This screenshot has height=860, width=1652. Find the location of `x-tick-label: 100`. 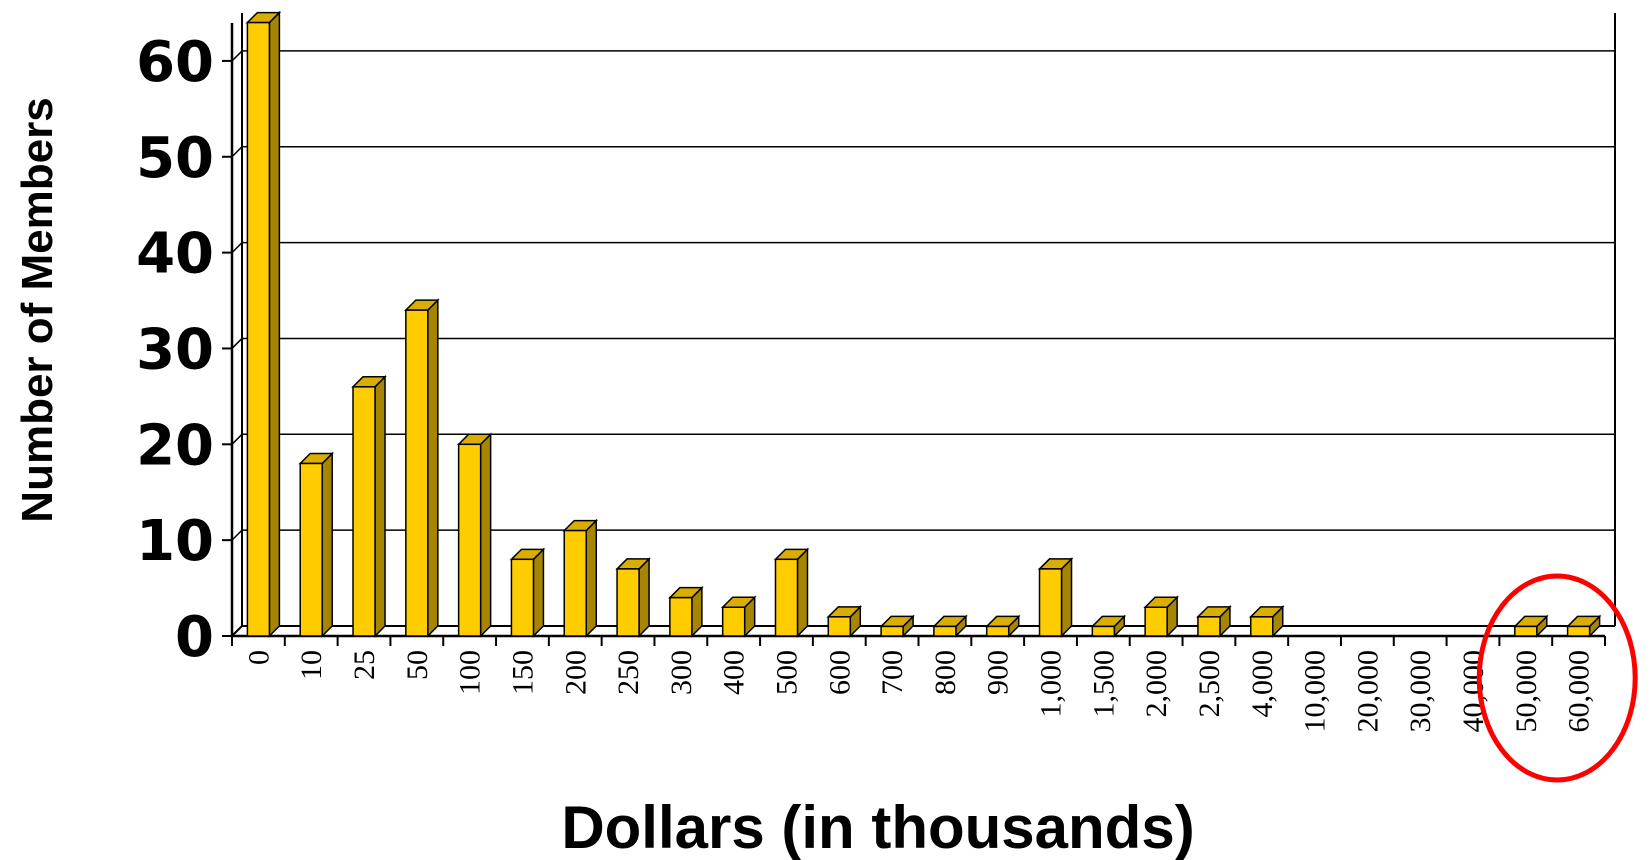

x-tick-label: 100 is located at coordinates (470, 672).